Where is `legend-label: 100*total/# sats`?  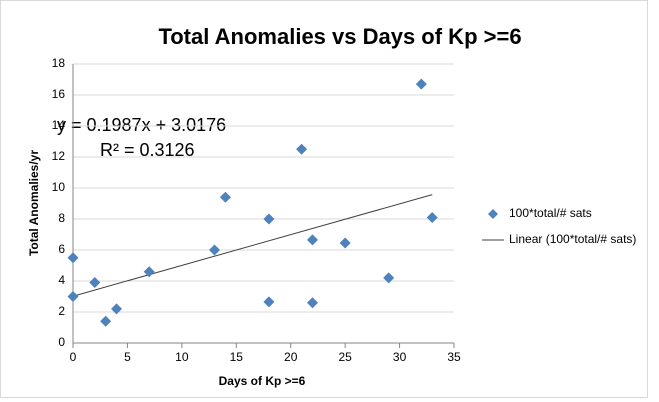
legend-label: 100*total/# sats is located at coordinates (550, 213).